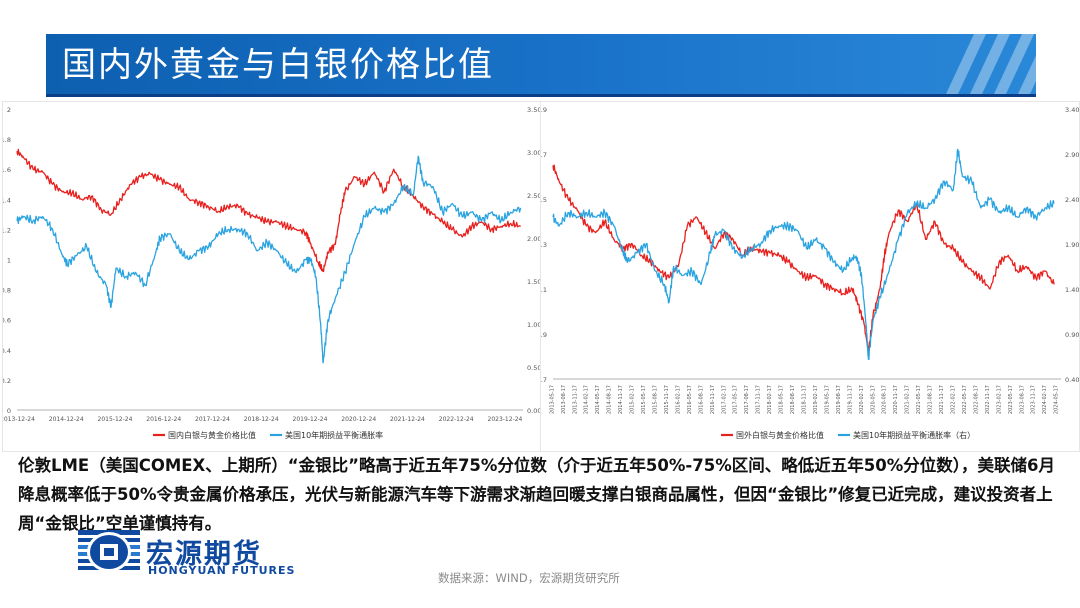 Image resolution: width=1080 pixels, height=608 pixels. I want to click on x-tick-label: 2015-05-17, so click(644, 399).